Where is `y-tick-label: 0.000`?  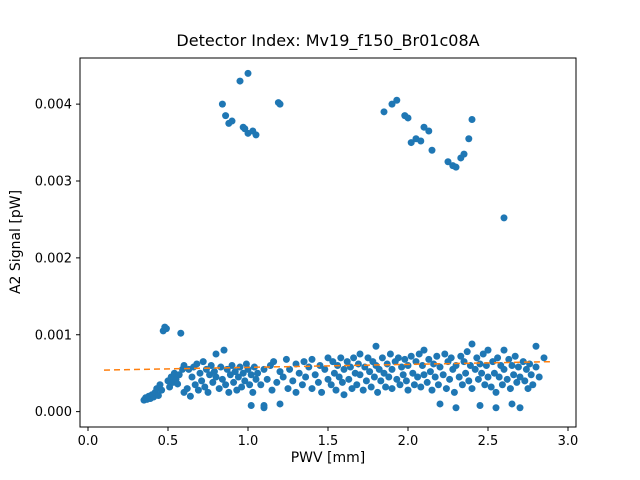
y-tick-label: 0.000 is located at coordinates (53, 412).